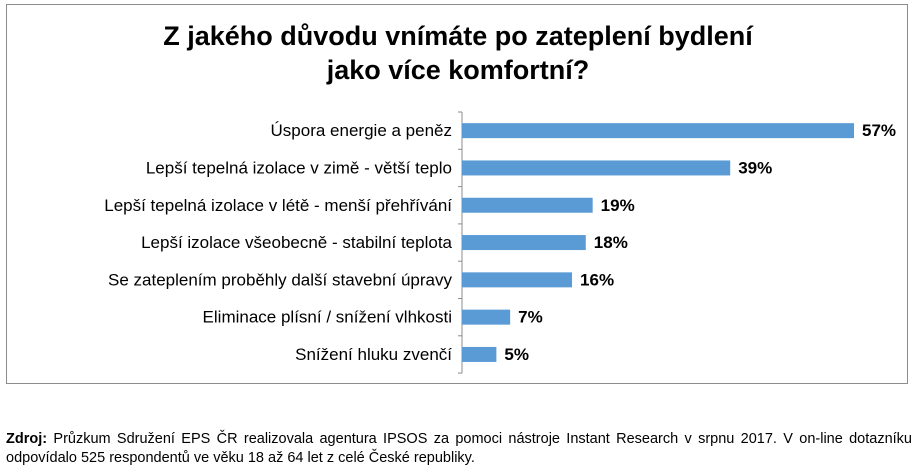 This screenshot has height=472, width=919. Describe the element at coordinates (27, 439) in the screenshot. I see `source-label: Zdroj:` at that location.